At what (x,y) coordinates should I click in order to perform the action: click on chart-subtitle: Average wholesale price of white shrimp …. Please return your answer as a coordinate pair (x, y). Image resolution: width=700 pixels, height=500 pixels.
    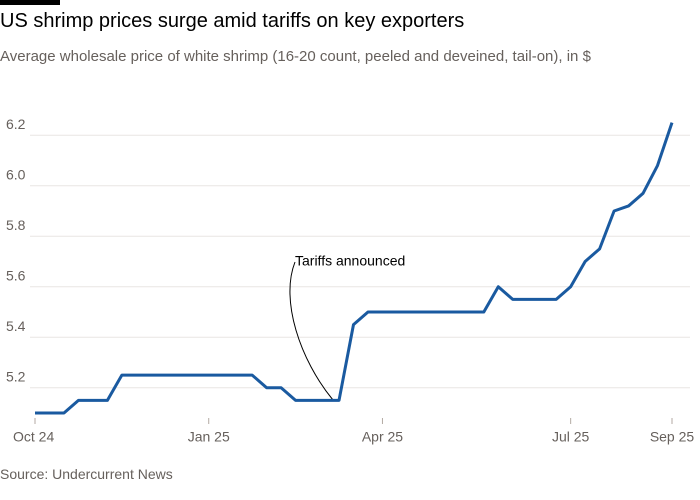
    Looking at the image, I should click on (295, 56).